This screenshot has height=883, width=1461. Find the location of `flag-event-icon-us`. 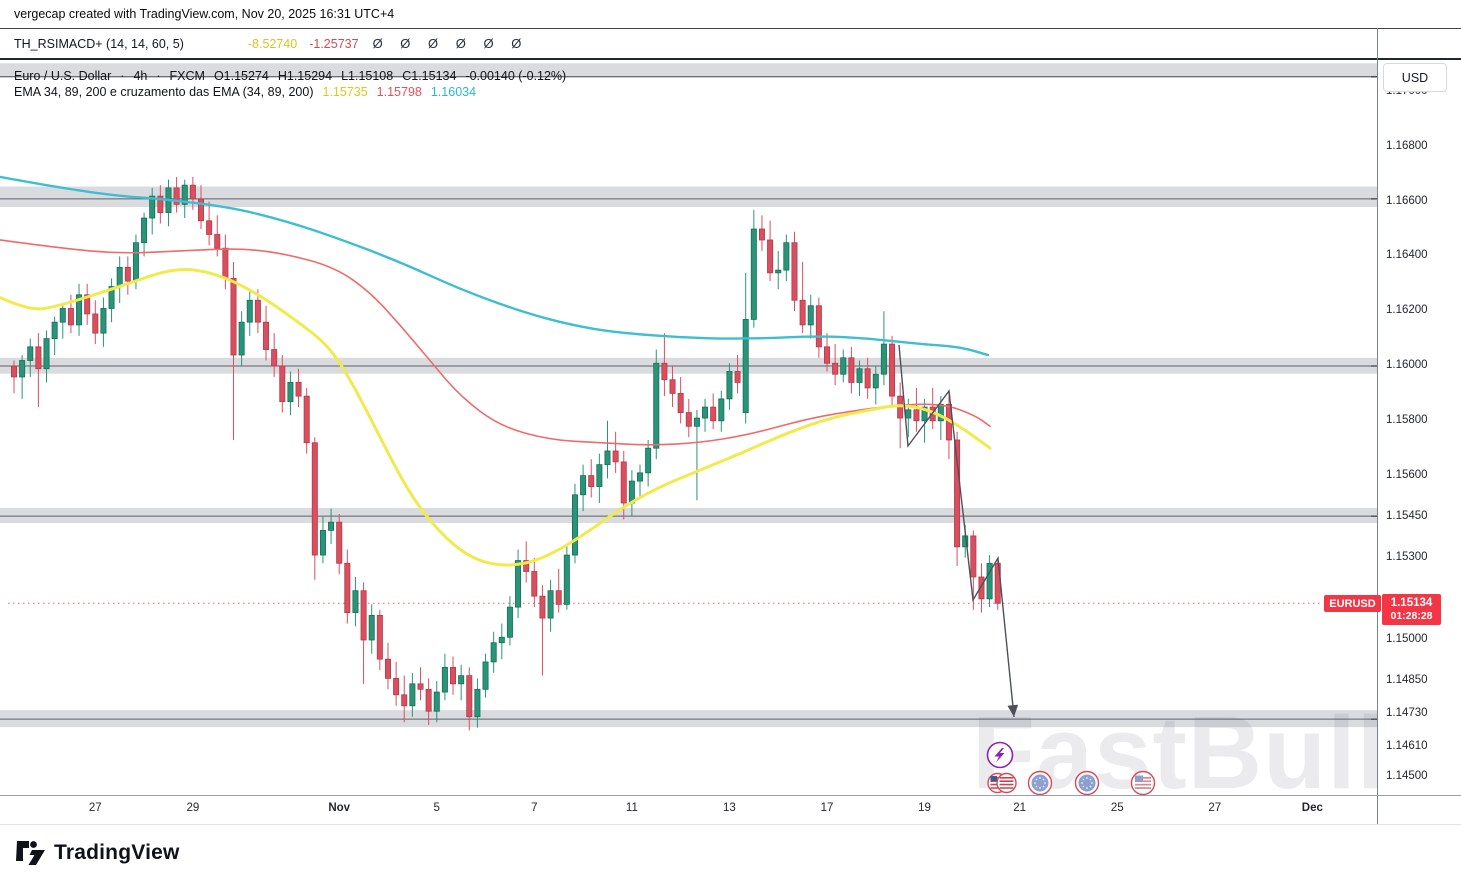

flag-event-icon-us is located at coordinates (1143, 782).